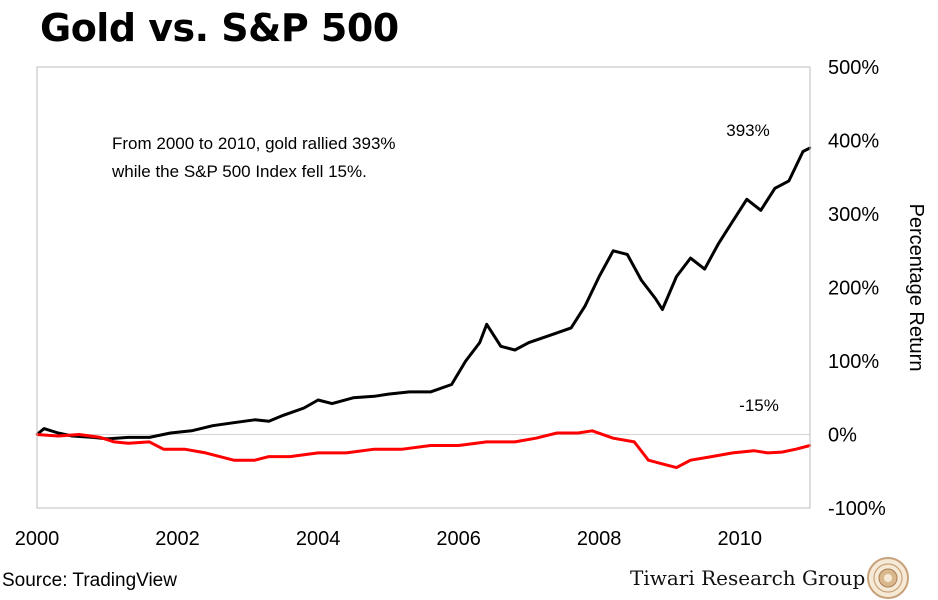 This screenshot has height=600, width=938. I want to click on y-axis-title: Percentage Return, so click(916, 288).